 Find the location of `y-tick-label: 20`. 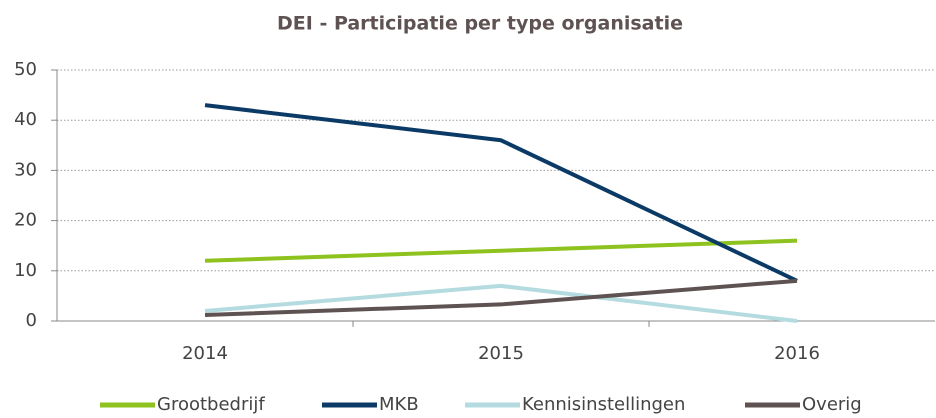

y-tick-label: 20 is located at coordinates (25, 220).